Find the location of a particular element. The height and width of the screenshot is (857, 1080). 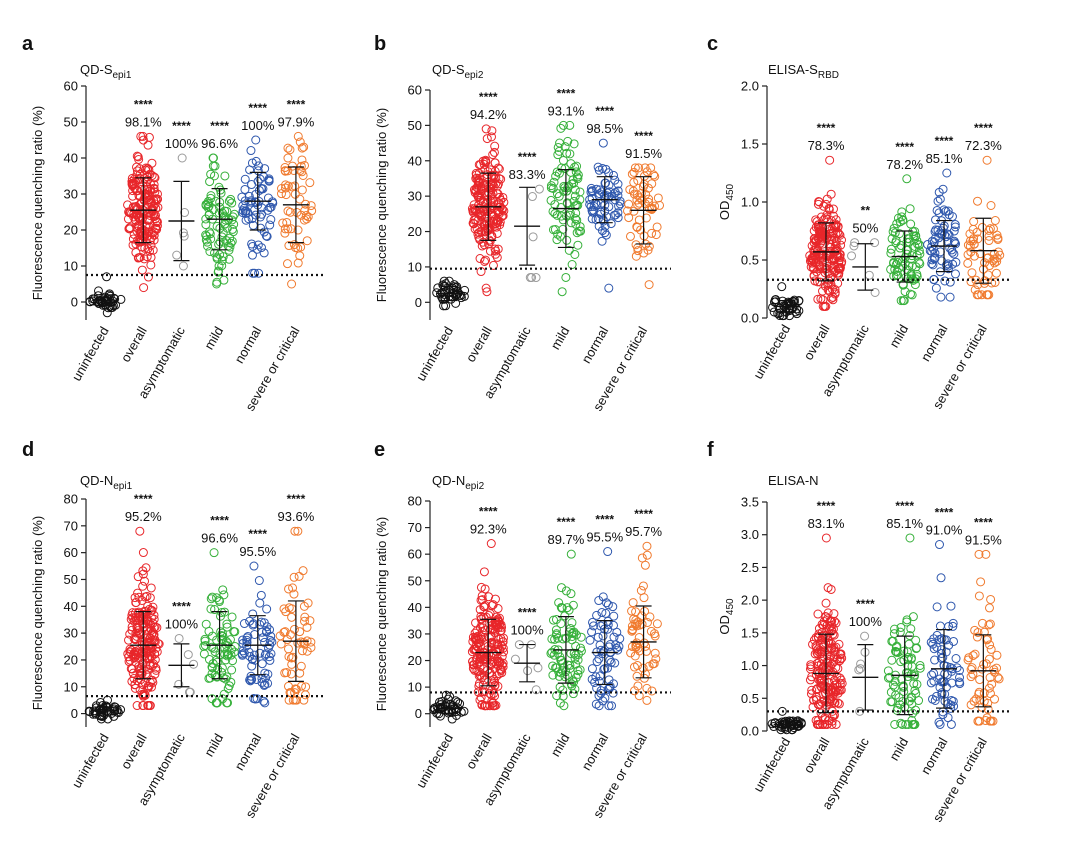

y-tick-label: 80 is located at coordinates (71, 499).